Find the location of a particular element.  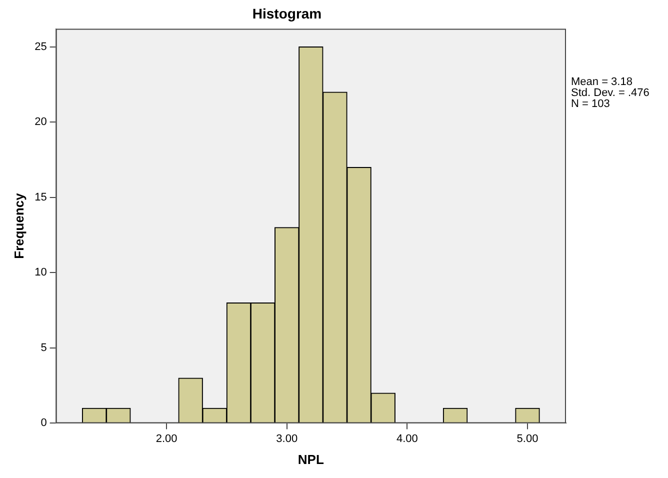

x-tick-label: 5.00 is located at coordinates (527, 438).